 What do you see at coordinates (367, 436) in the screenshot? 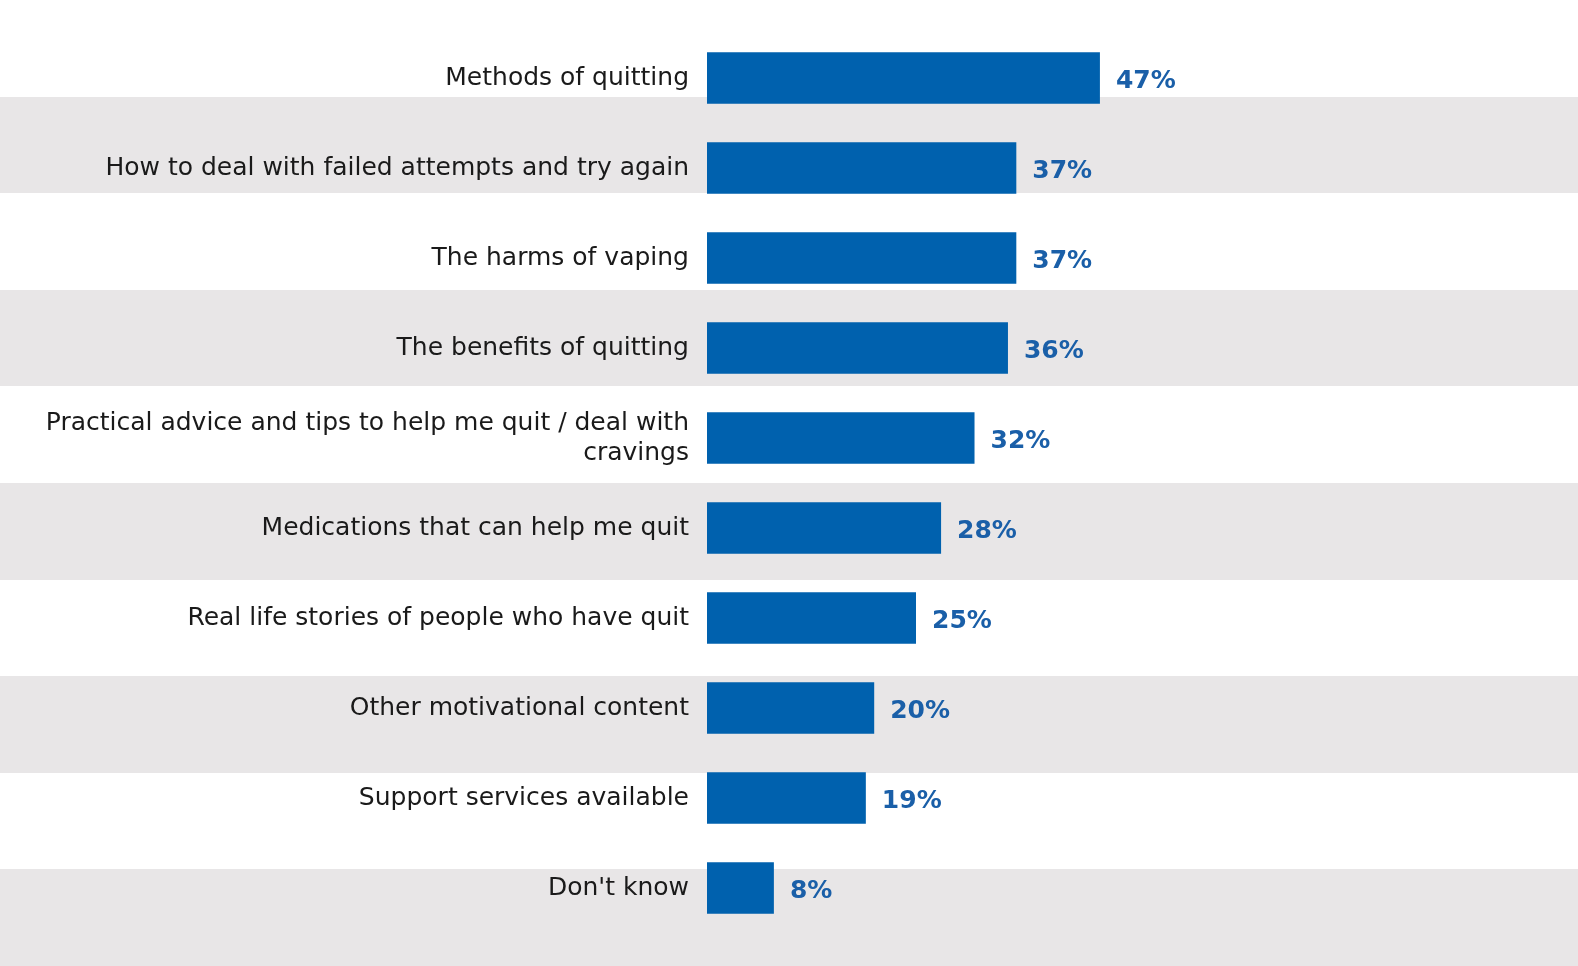
I see `y-tick-label: Practical advice and tips to help me quit / deal with cravings` at bounding box center [367, 436].